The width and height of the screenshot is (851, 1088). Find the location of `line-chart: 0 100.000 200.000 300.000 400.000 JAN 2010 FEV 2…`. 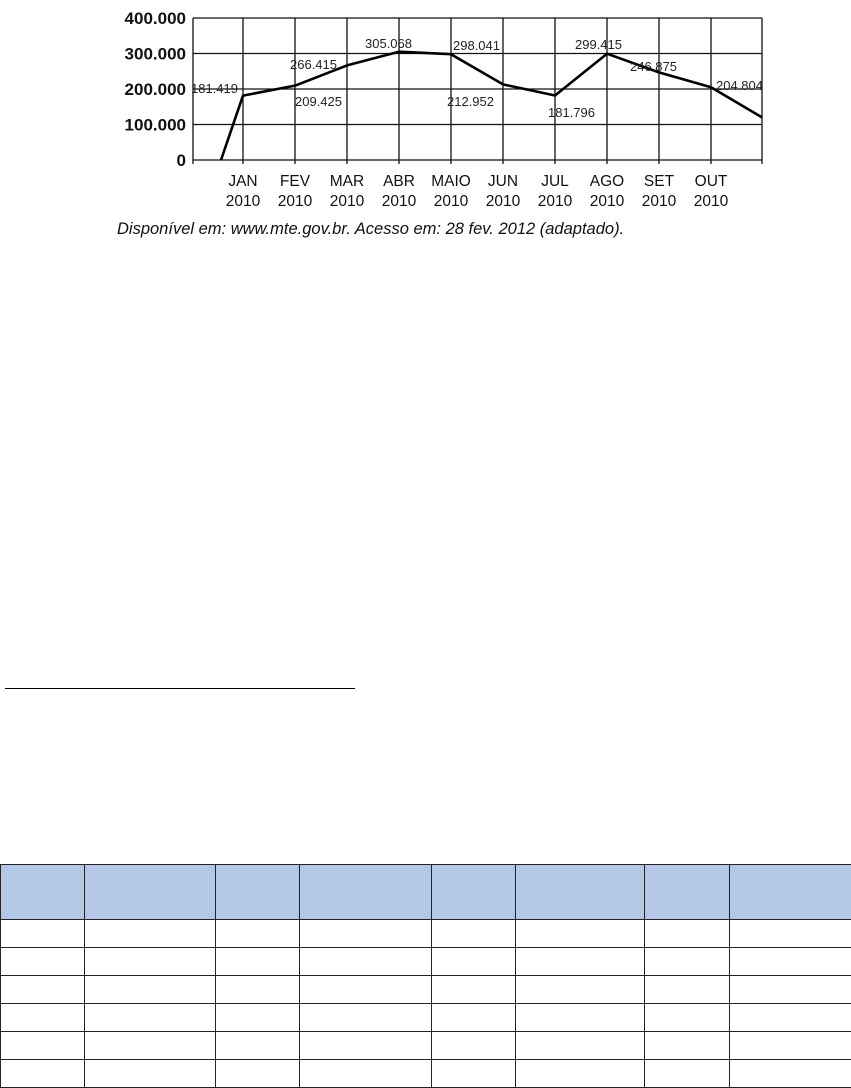

line-chart: 0 100.000 200.000 300.000 400.000 JAN 2010 FEV 2… is located at coordinates (444, 109).